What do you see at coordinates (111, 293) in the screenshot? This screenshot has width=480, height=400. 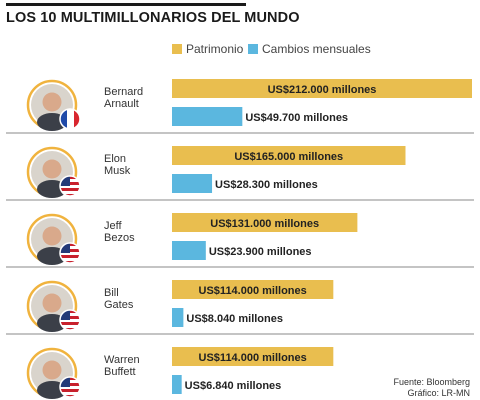 I see `category-label: Bill` at bounding box center [111, 293].